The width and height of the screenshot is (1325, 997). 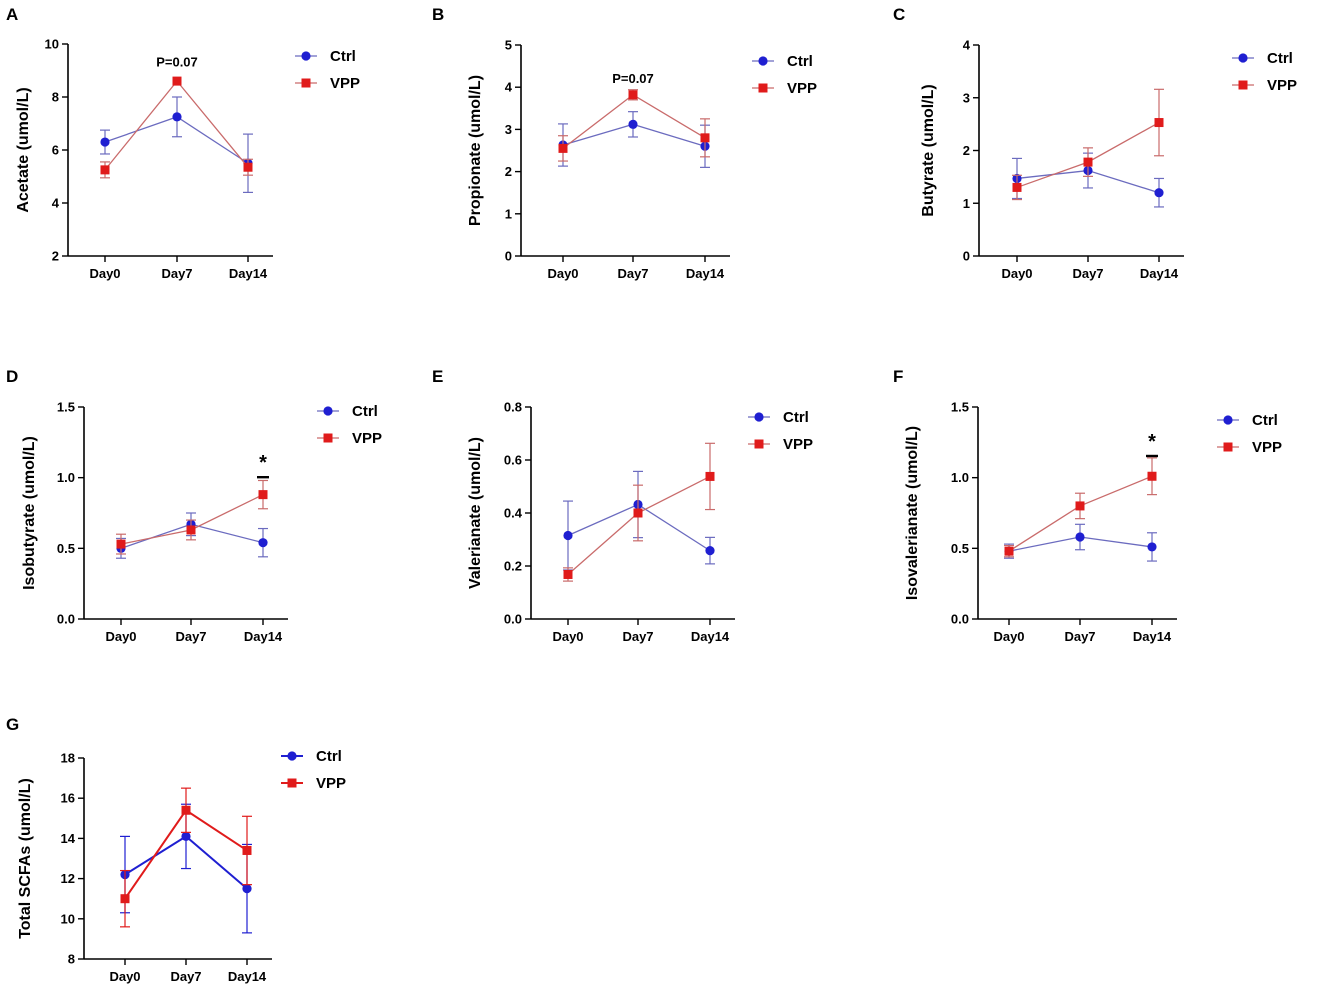 I want to click on y-tick-label: 0.2, so click(x=513, y=566).